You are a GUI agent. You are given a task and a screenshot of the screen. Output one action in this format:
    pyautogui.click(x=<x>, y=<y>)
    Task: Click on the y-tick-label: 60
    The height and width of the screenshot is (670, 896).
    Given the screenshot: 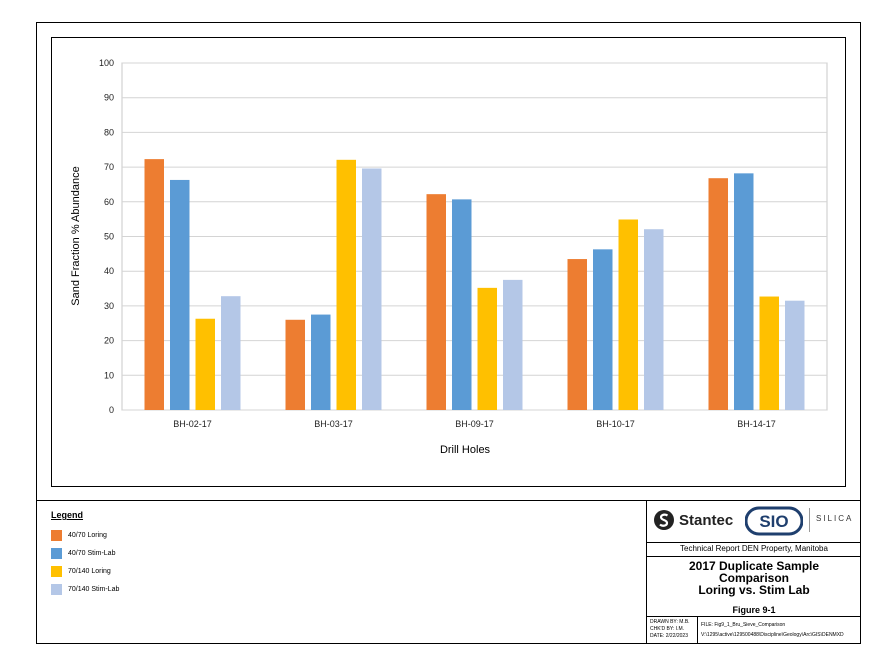 What is the action you would take?
    pyautogui.click(x=109, y=202)
    